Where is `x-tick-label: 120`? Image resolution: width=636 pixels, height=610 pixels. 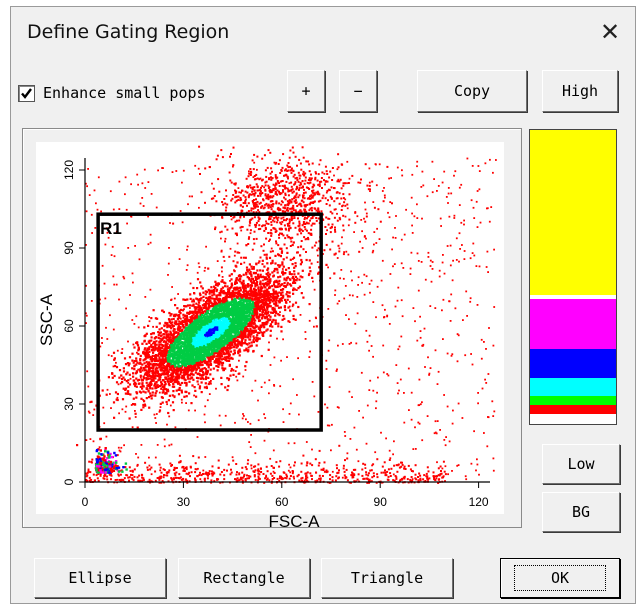 x-tick-label: 120 is located at coordinates (479, 502).